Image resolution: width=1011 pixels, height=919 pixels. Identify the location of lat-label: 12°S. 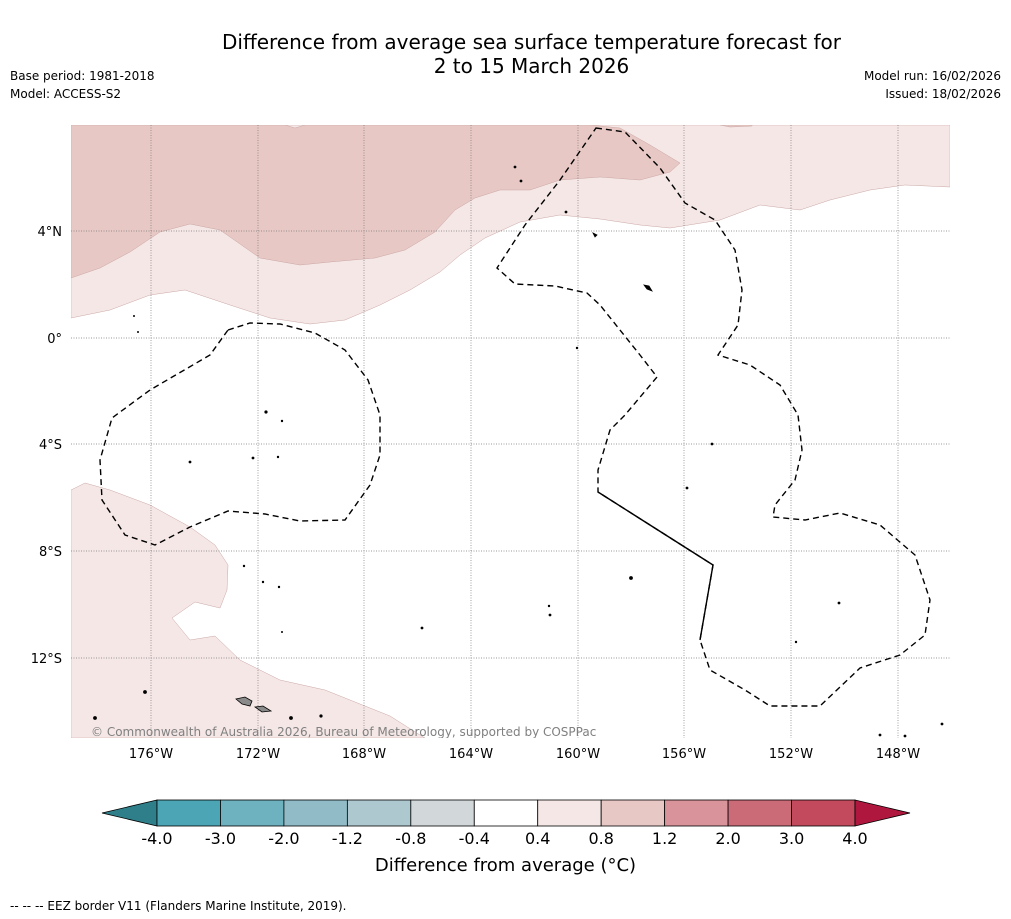
(46, 659).